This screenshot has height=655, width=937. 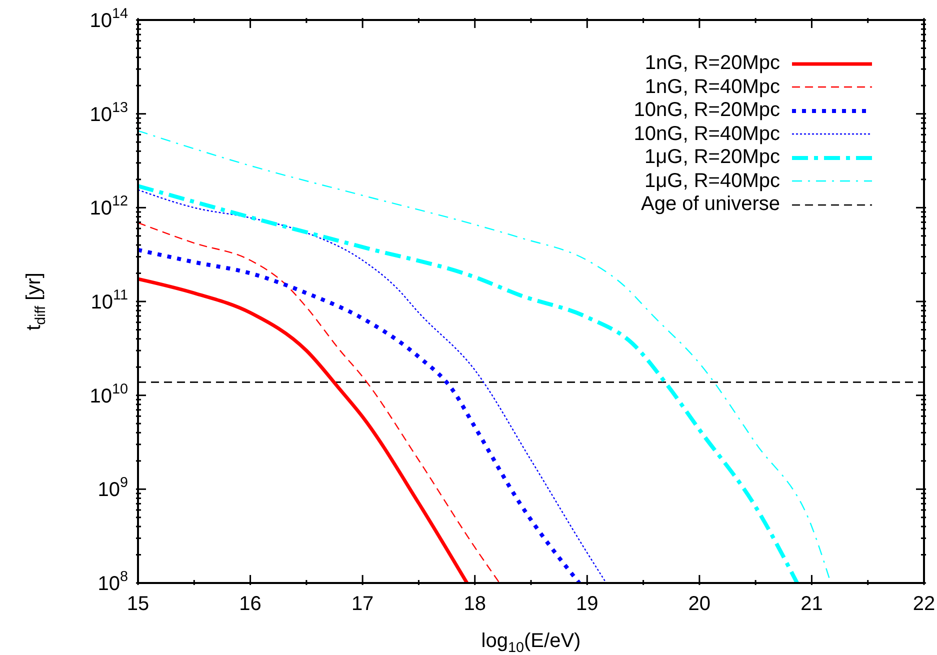 I want to click on legend-label: 1nG, R=20Mpc, so click(x=712, y=64).